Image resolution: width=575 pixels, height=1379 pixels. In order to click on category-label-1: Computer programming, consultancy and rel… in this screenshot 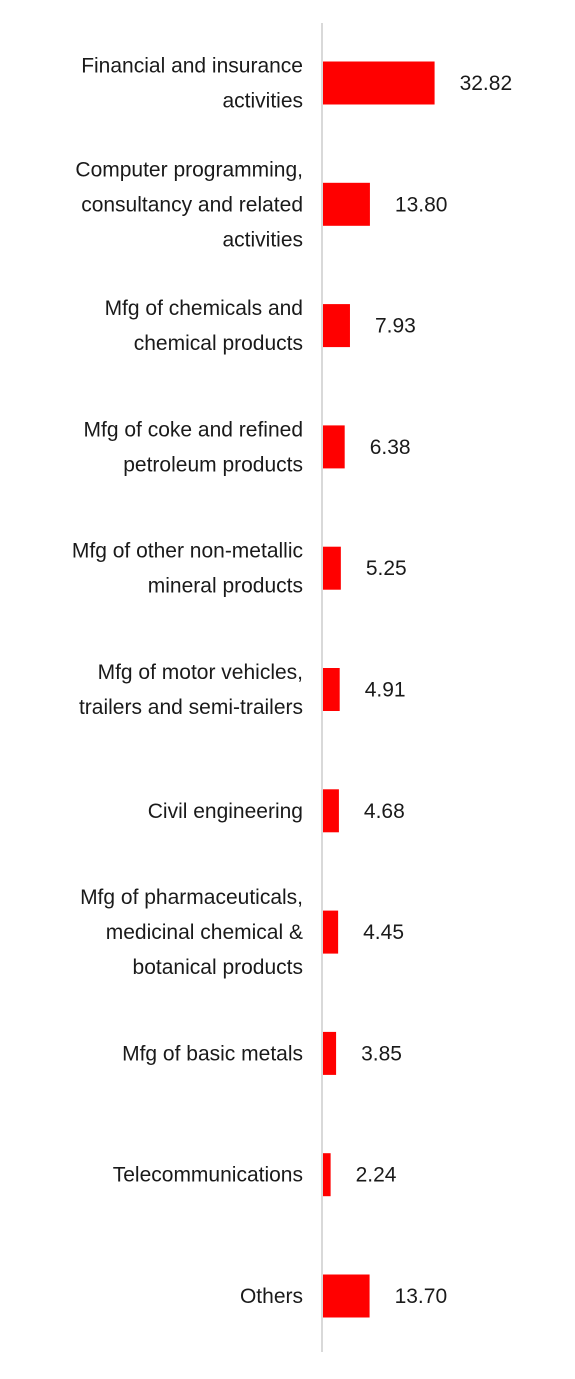, I will do `click(189, 204)`.